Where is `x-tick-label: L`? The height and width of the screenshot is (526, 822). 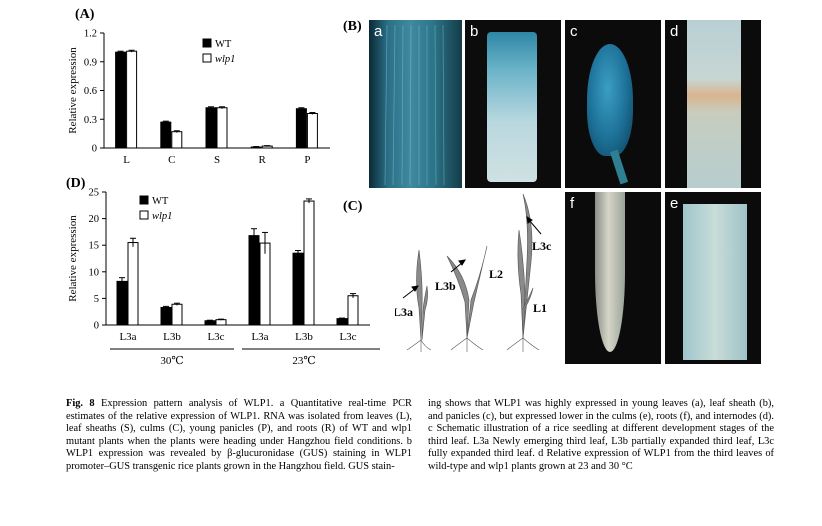
x-tick-label: L is located at coordinates (126, 160).